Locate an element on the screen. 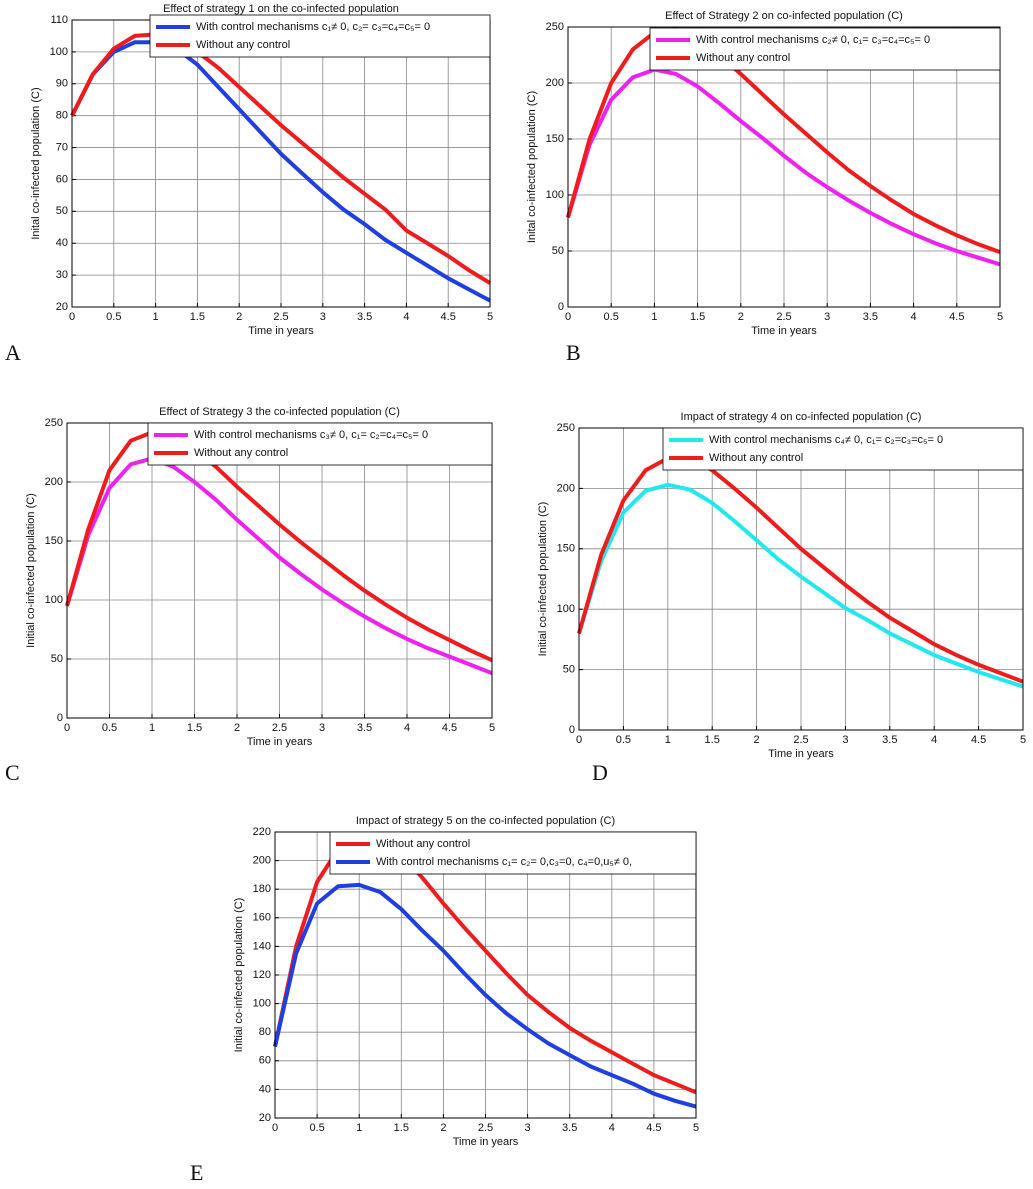 The height and width of the screenshot is (1189, 1033). y-tick-label: 110 is located at coordinates (59, 20).